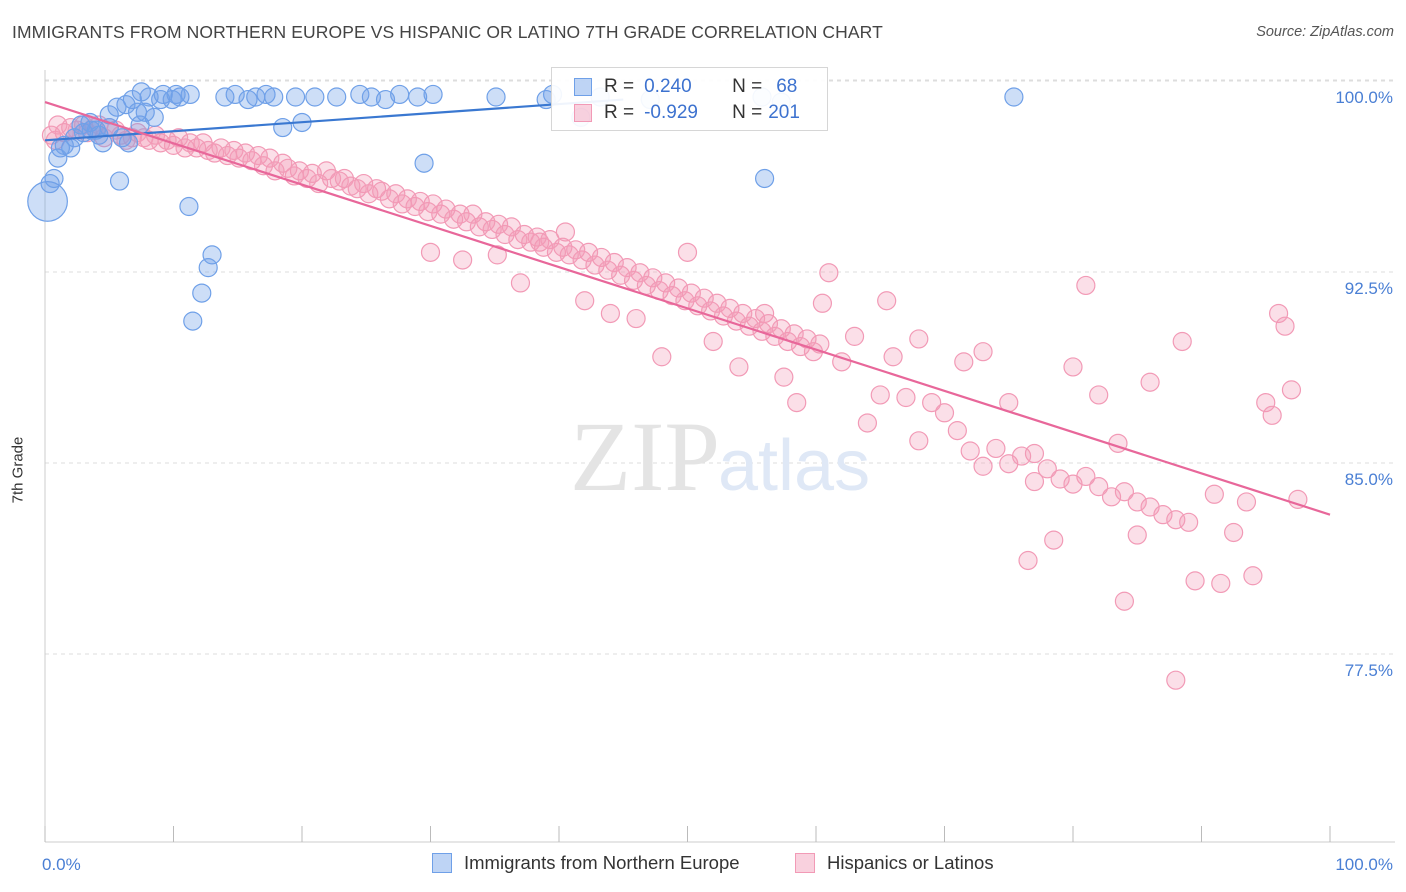 The image size is (1406, 892). I want to click on legend-n-value: 68, so click(787, 86).